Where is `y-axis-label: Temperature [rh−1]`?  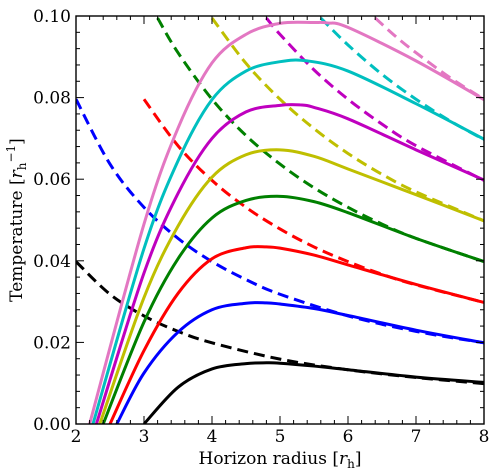 y-axis-label: Temperature [rh−1] is located at coordinates (16, 220).